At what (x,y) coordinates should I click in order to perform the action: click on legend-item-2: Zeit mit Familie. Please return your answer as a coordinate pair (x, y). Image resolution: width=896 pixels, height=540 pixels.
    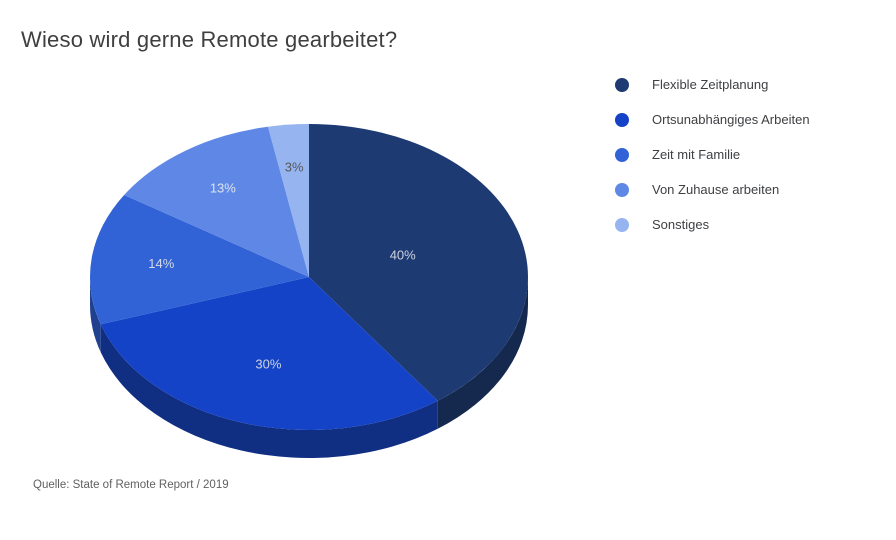
    Looking at the image, I should click on (712, 154).